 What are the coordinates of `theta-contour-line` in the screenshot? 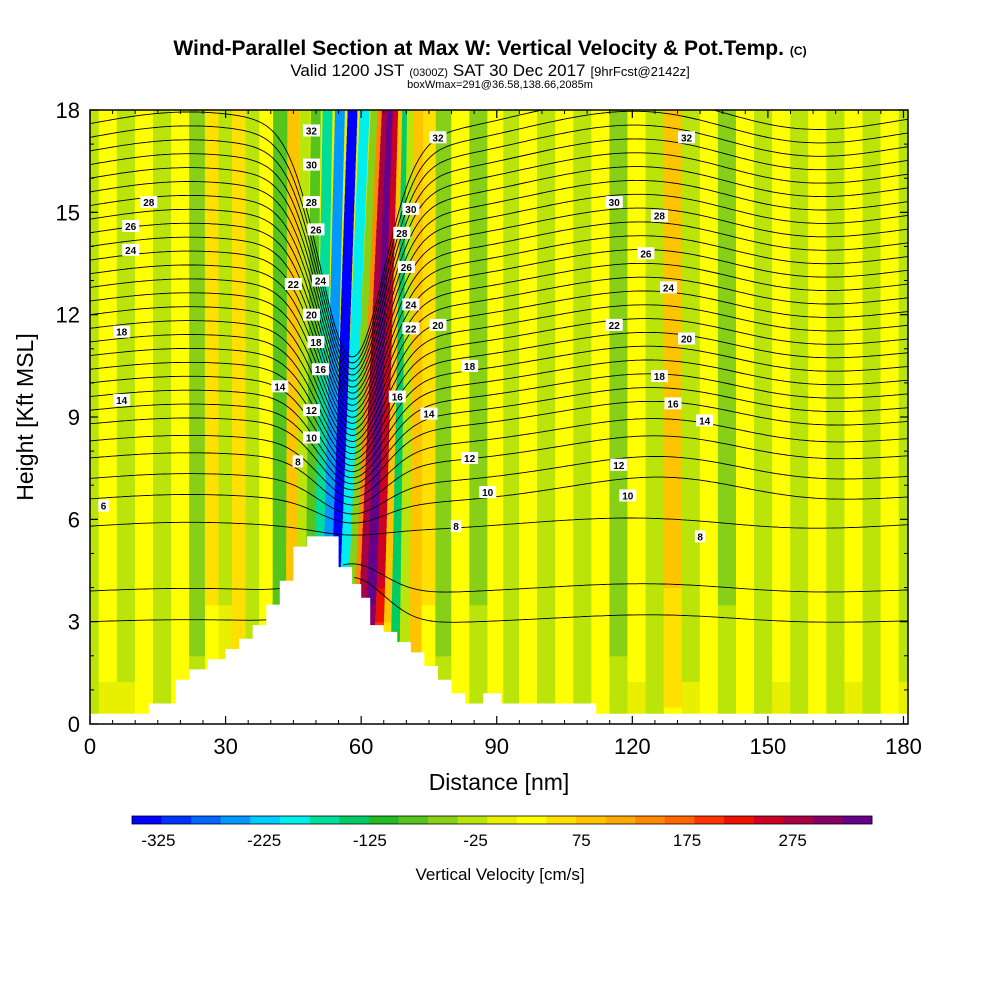 It's located at (499, 578).